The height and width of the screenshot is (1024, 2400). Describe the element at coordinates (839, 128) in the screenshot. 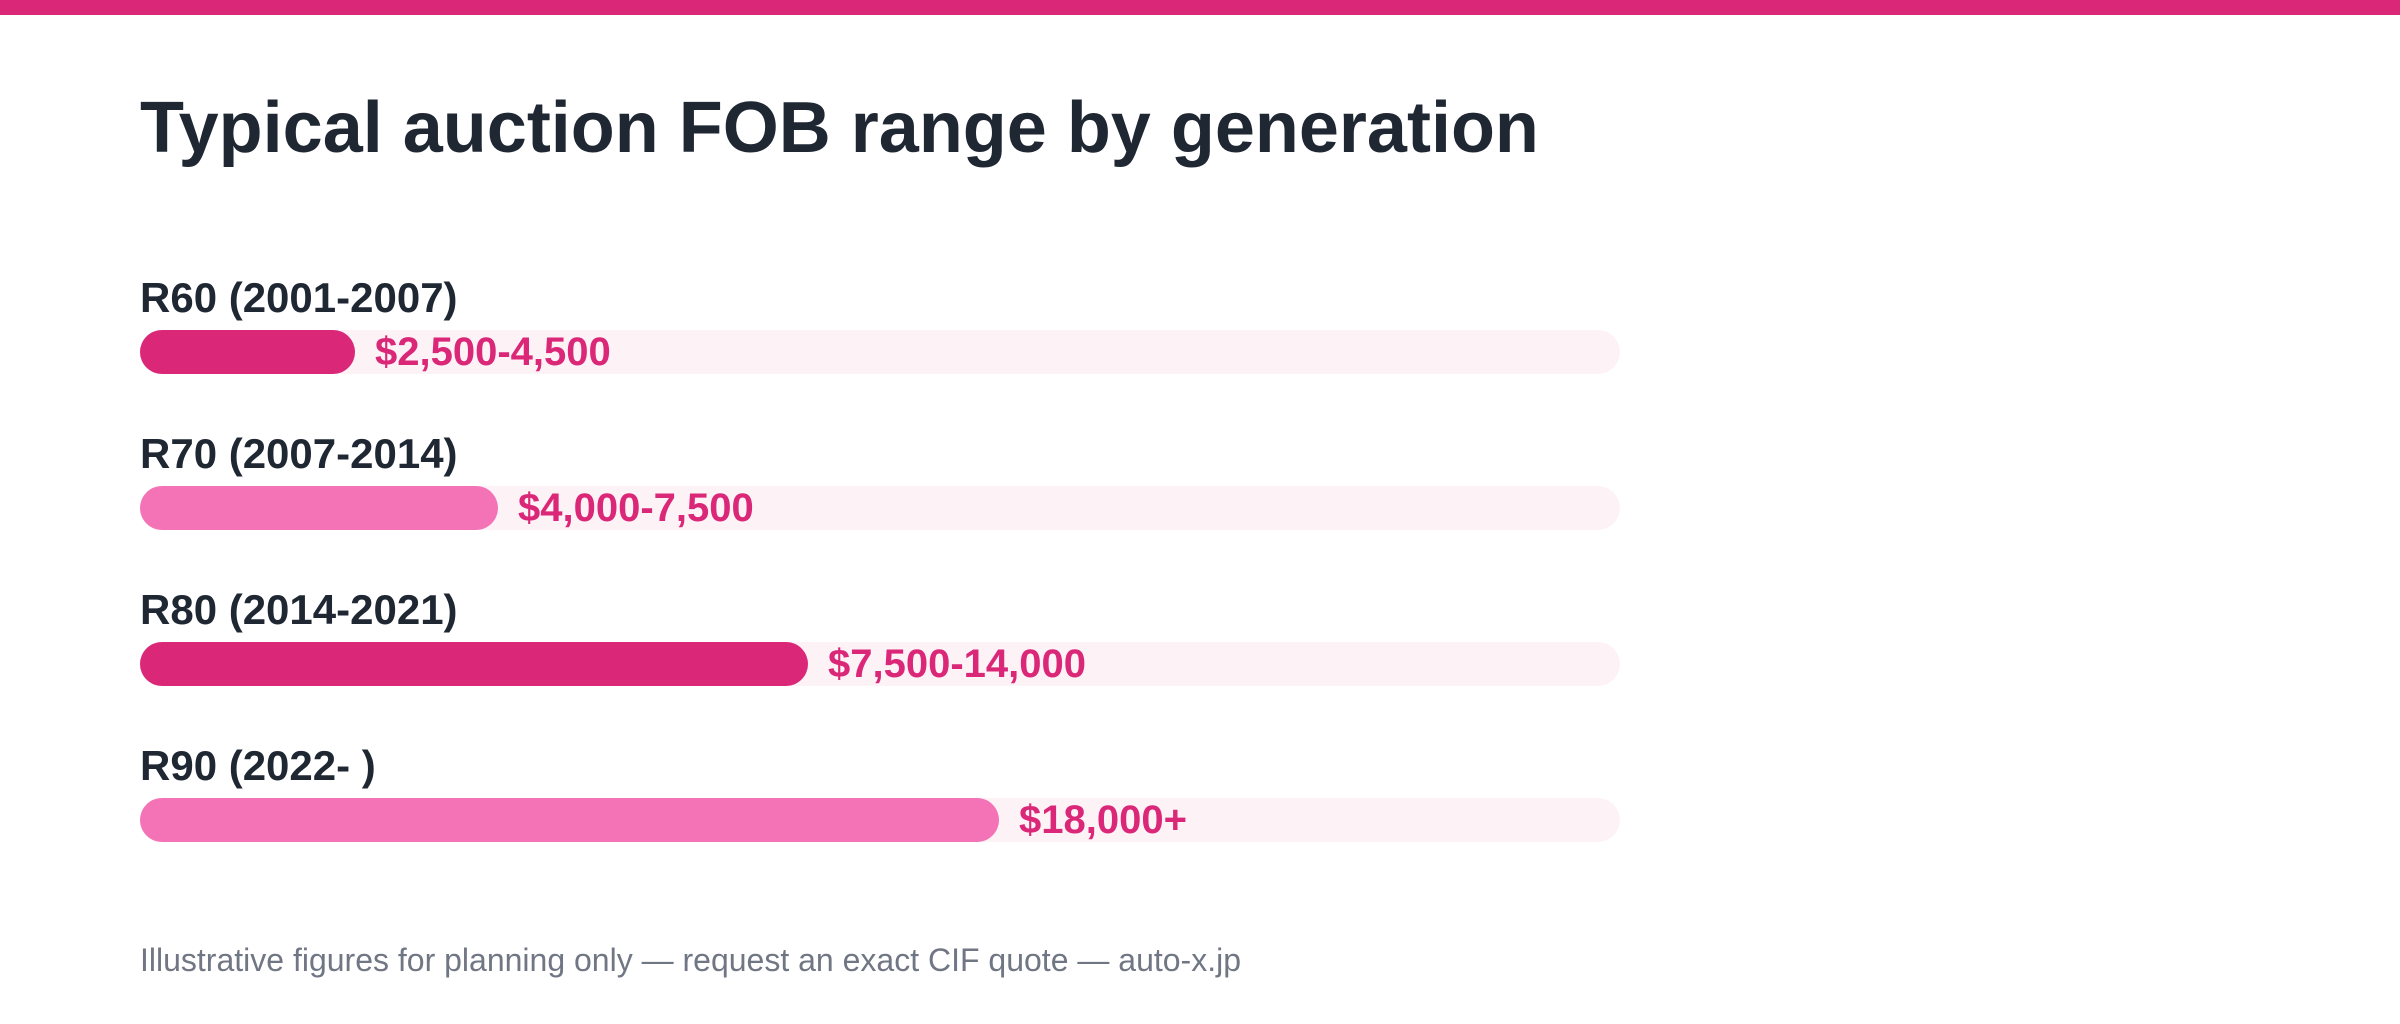

I see `chart-title: Typical auction FOB range by generation` at that location.